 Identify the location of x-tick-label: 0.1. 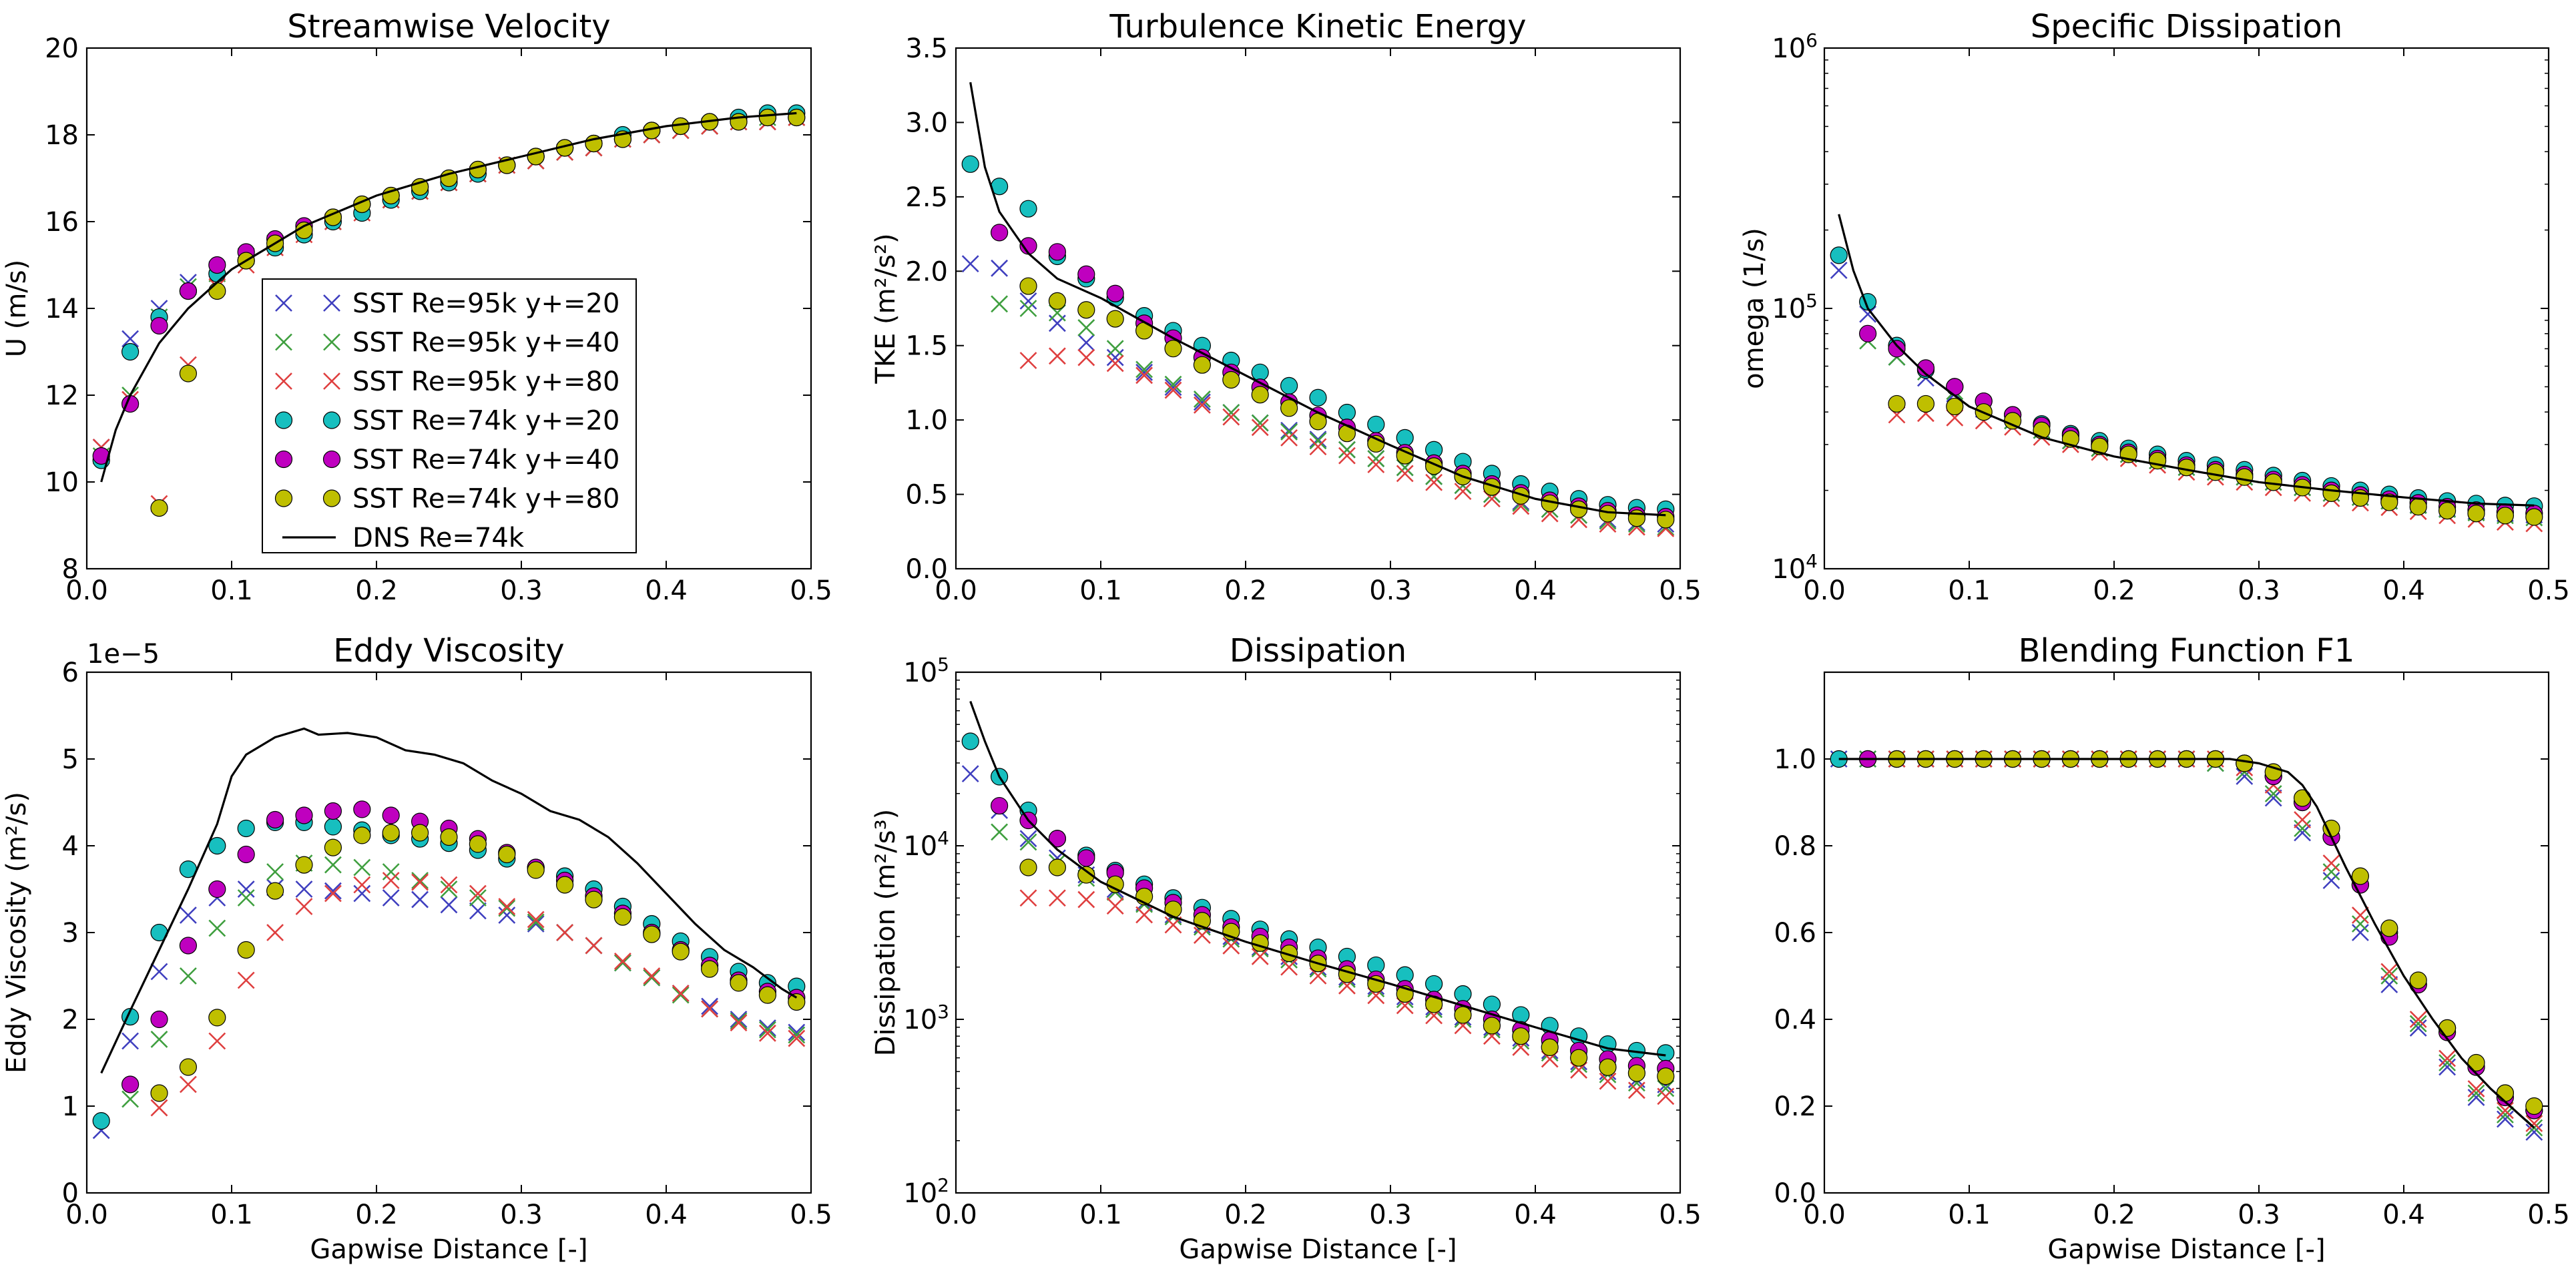
(231, 590).